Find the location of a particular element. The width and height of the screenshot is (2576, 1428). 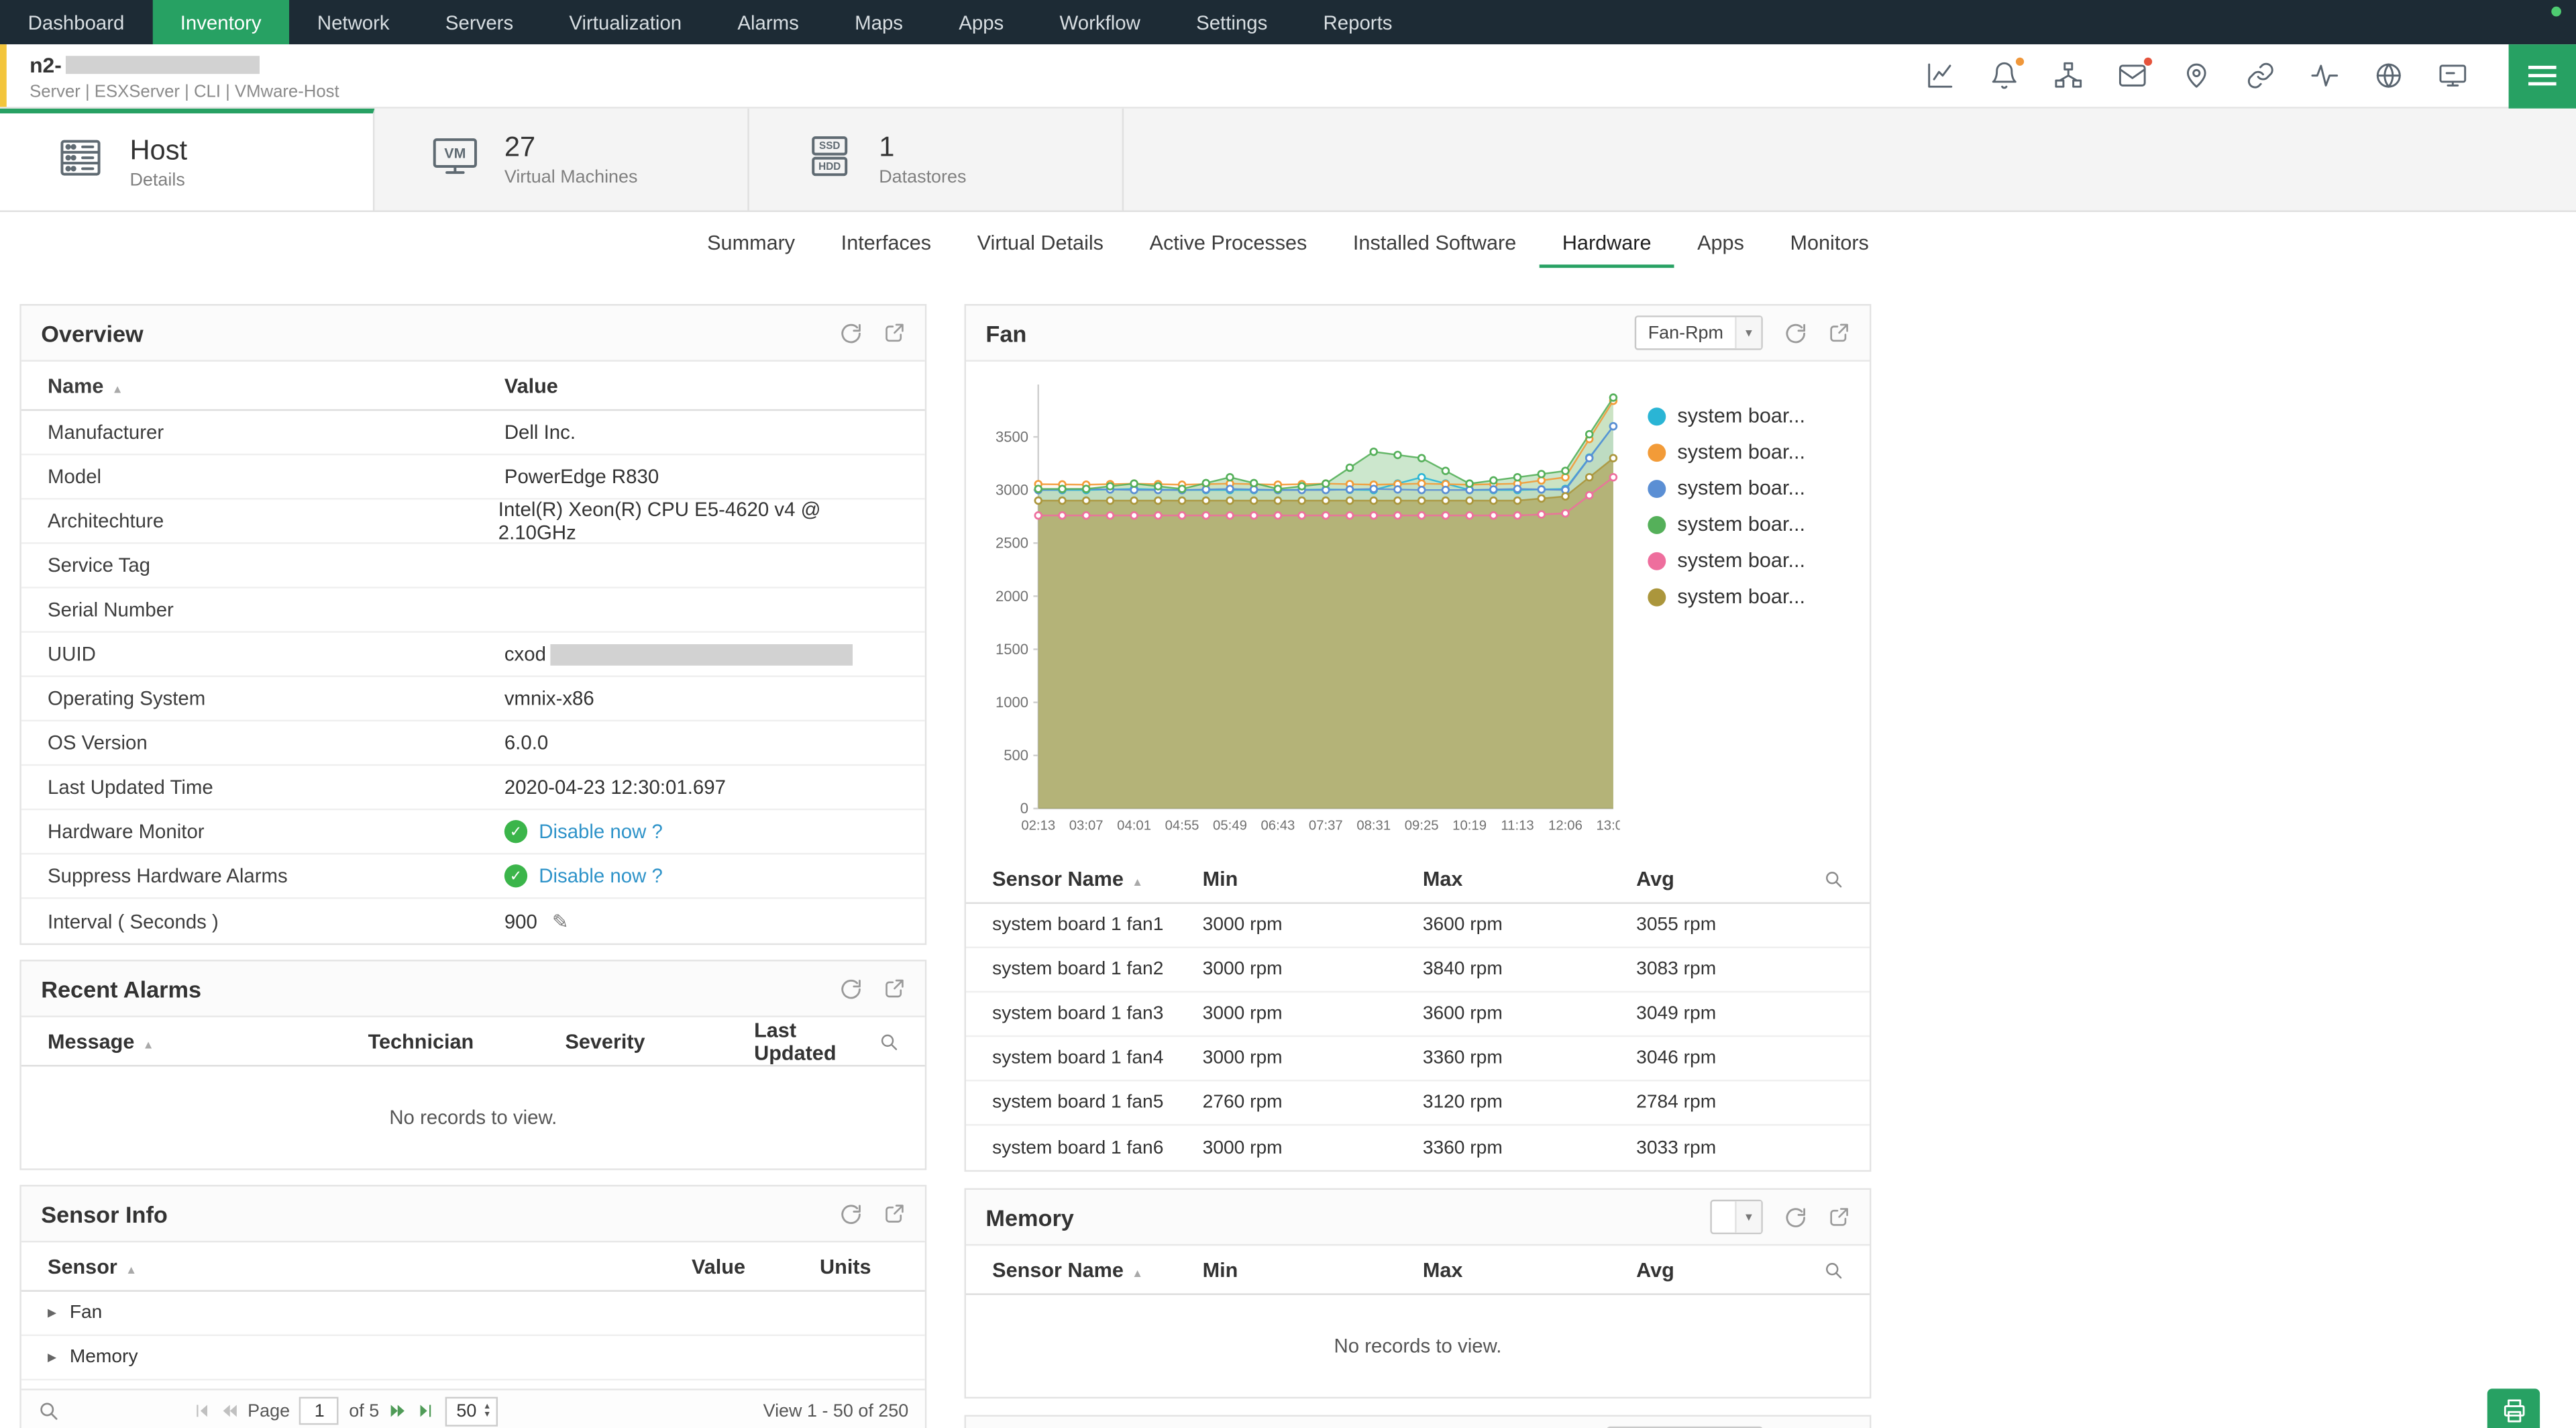

host-card-subtitle: Details is located at coordinates (157, 180).